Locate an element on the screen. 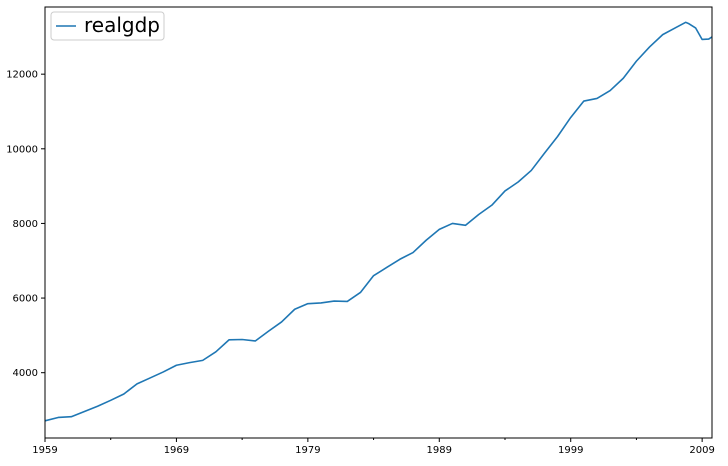 This screenshot has height=466, width=728. y-tick-label: 8000 is located at coordinates (25, 224).